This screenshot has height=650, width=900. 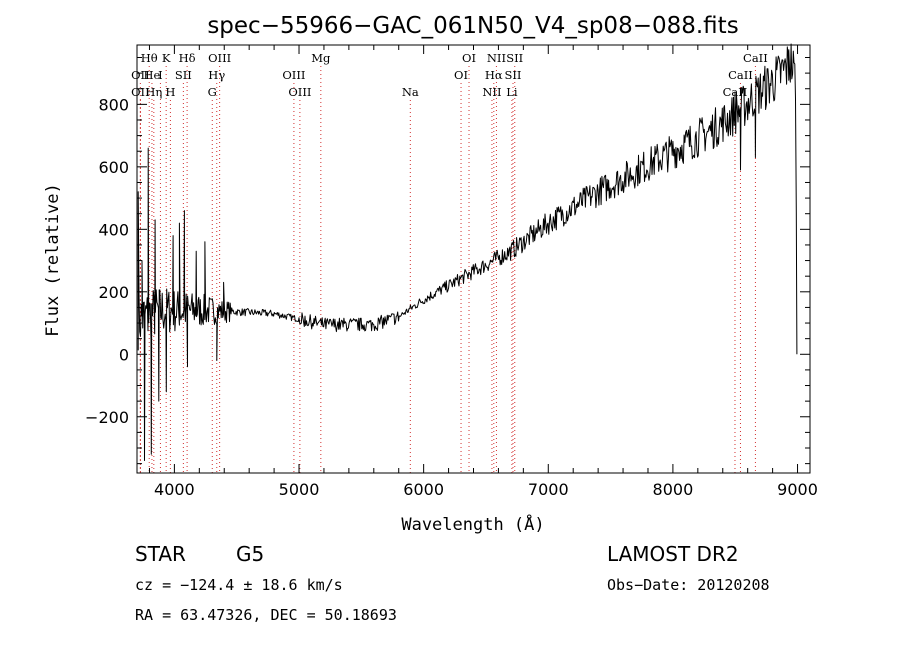 I want to click on x-tick-label: 7000, so click(x=548, y=489).